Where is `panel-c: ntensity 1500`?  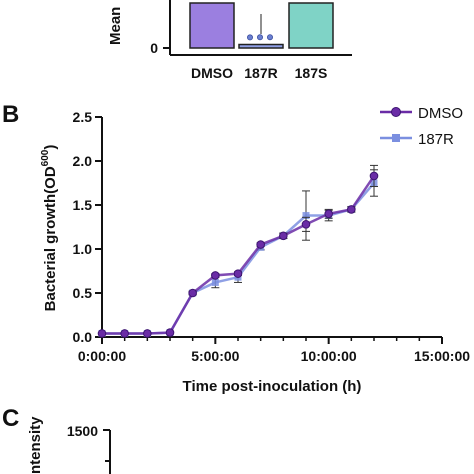 panel-c: ntensity 1500 is located at coordinates (69, 445).